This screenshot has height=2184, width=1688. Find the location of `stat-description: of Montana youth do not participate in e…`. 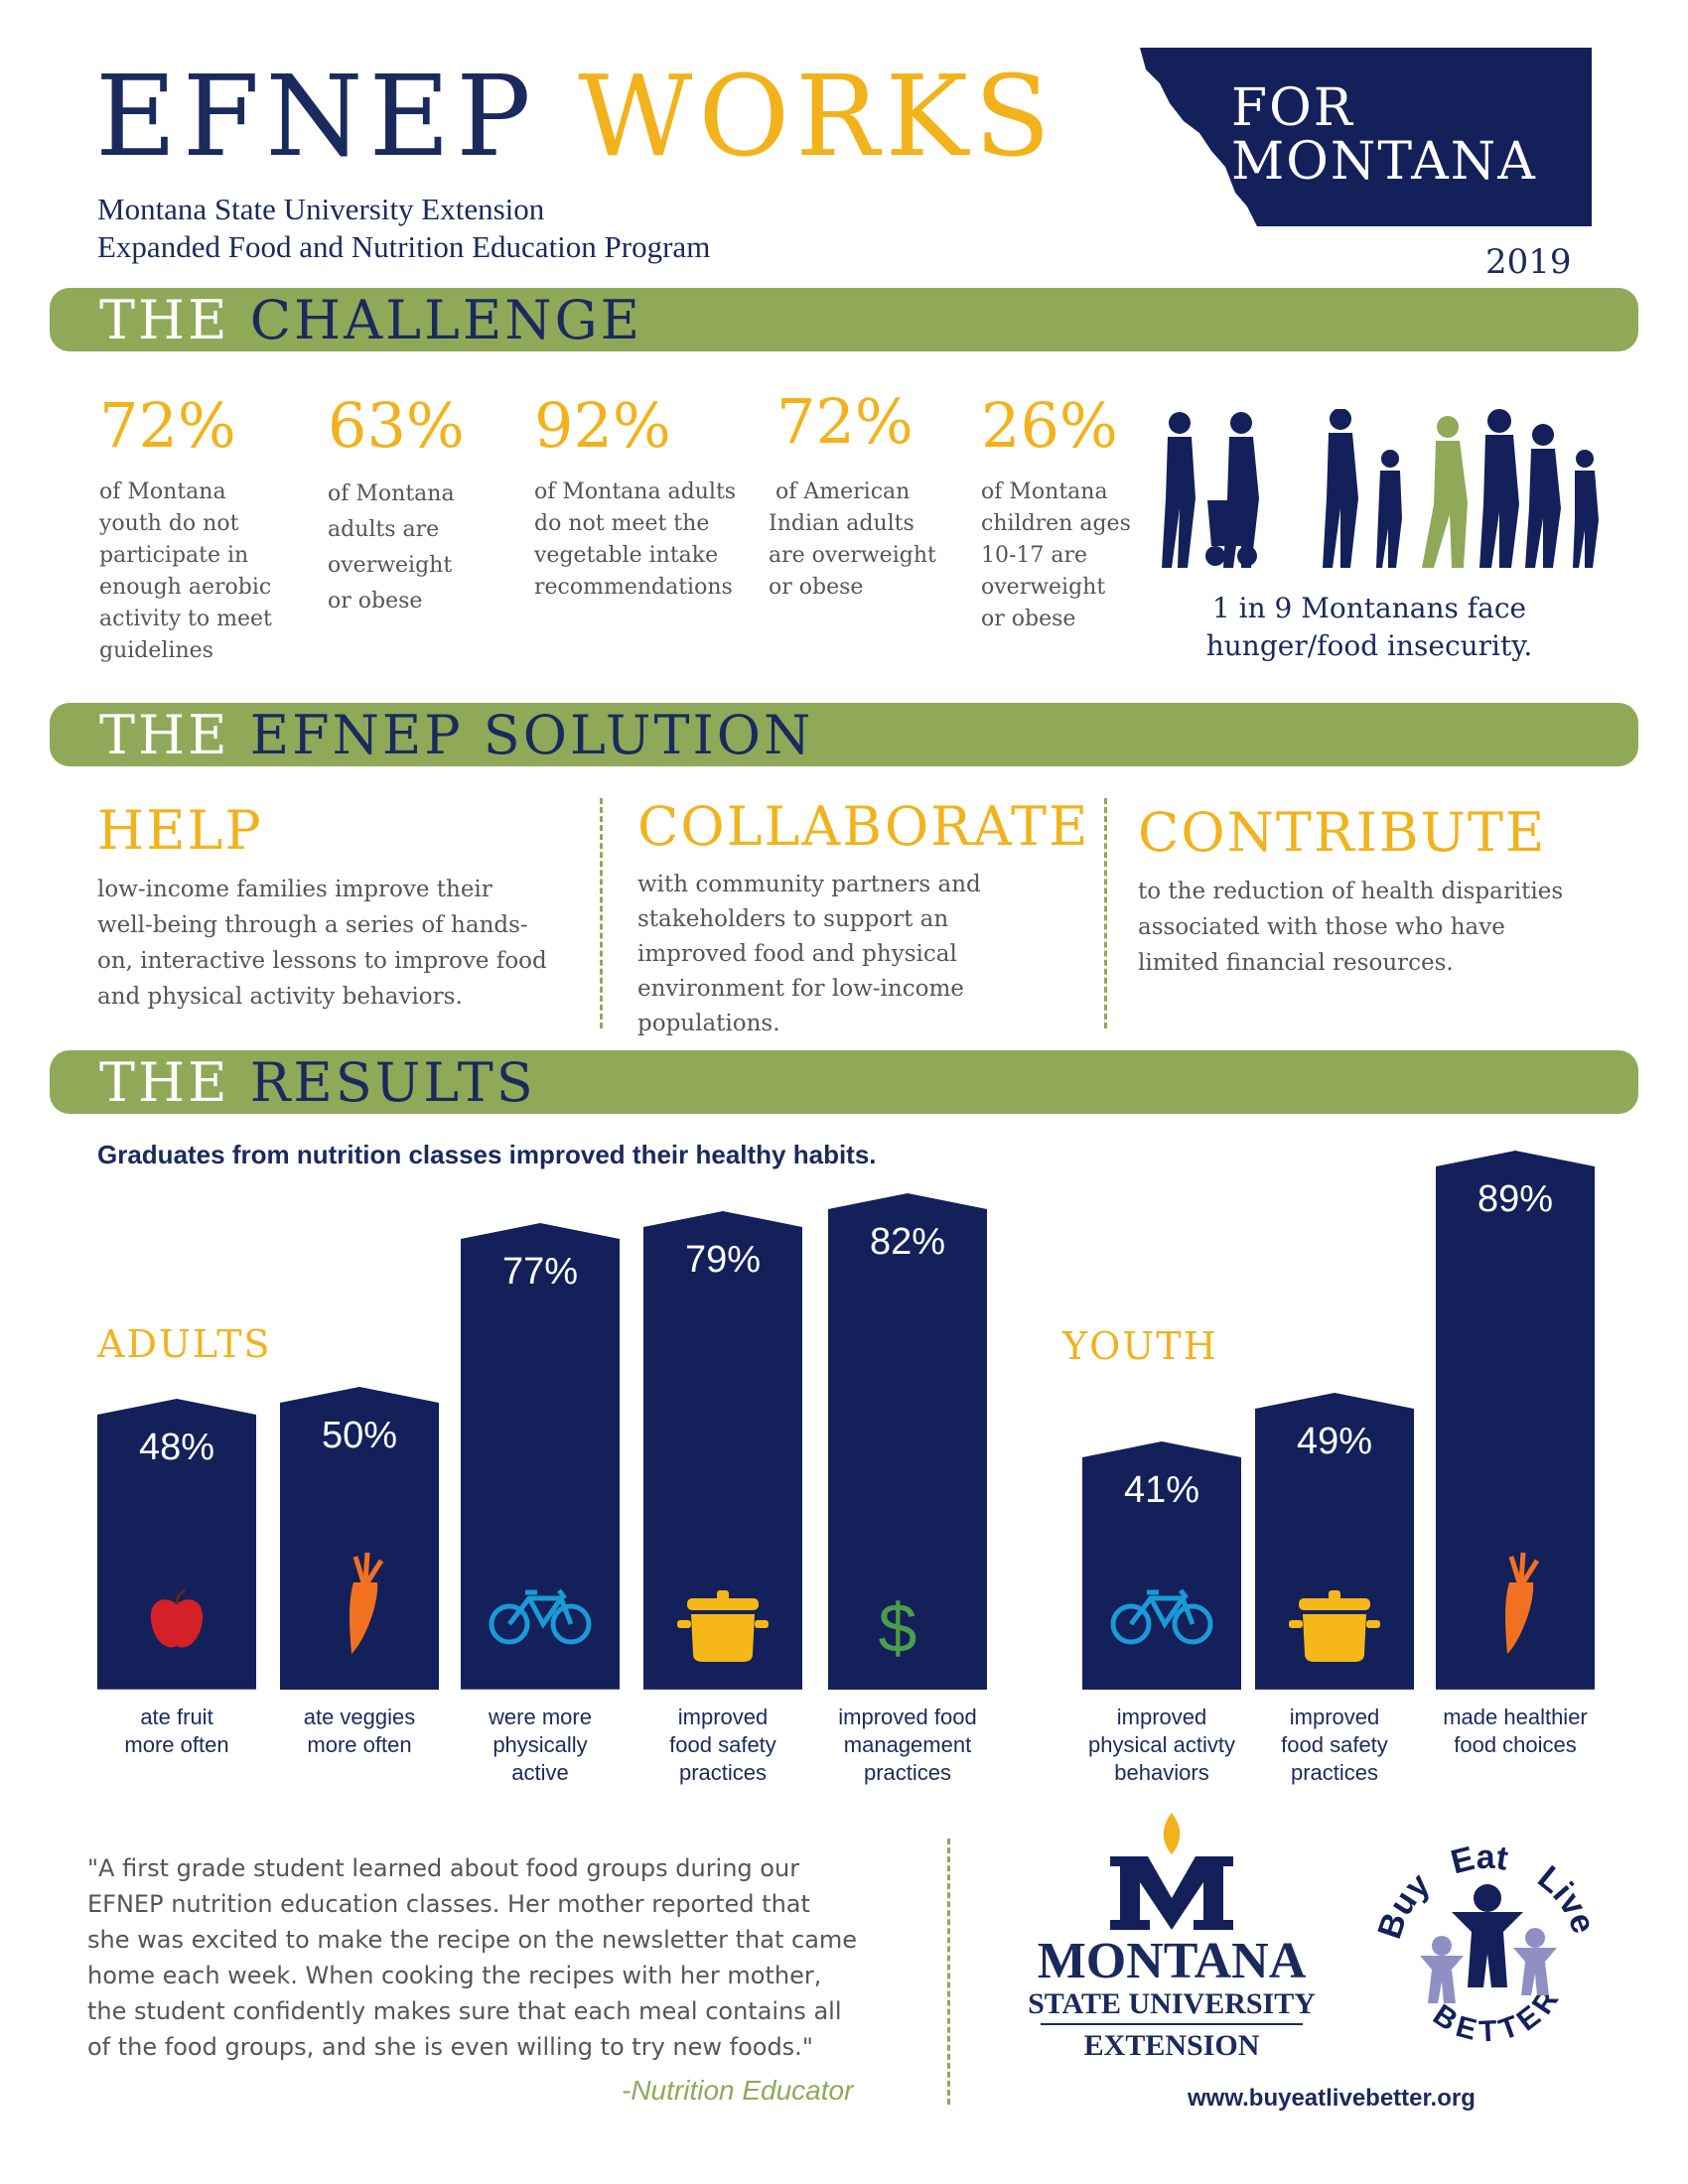

stat-description: of Montana youth do not participate in e… is located at coordinates (185, 572).